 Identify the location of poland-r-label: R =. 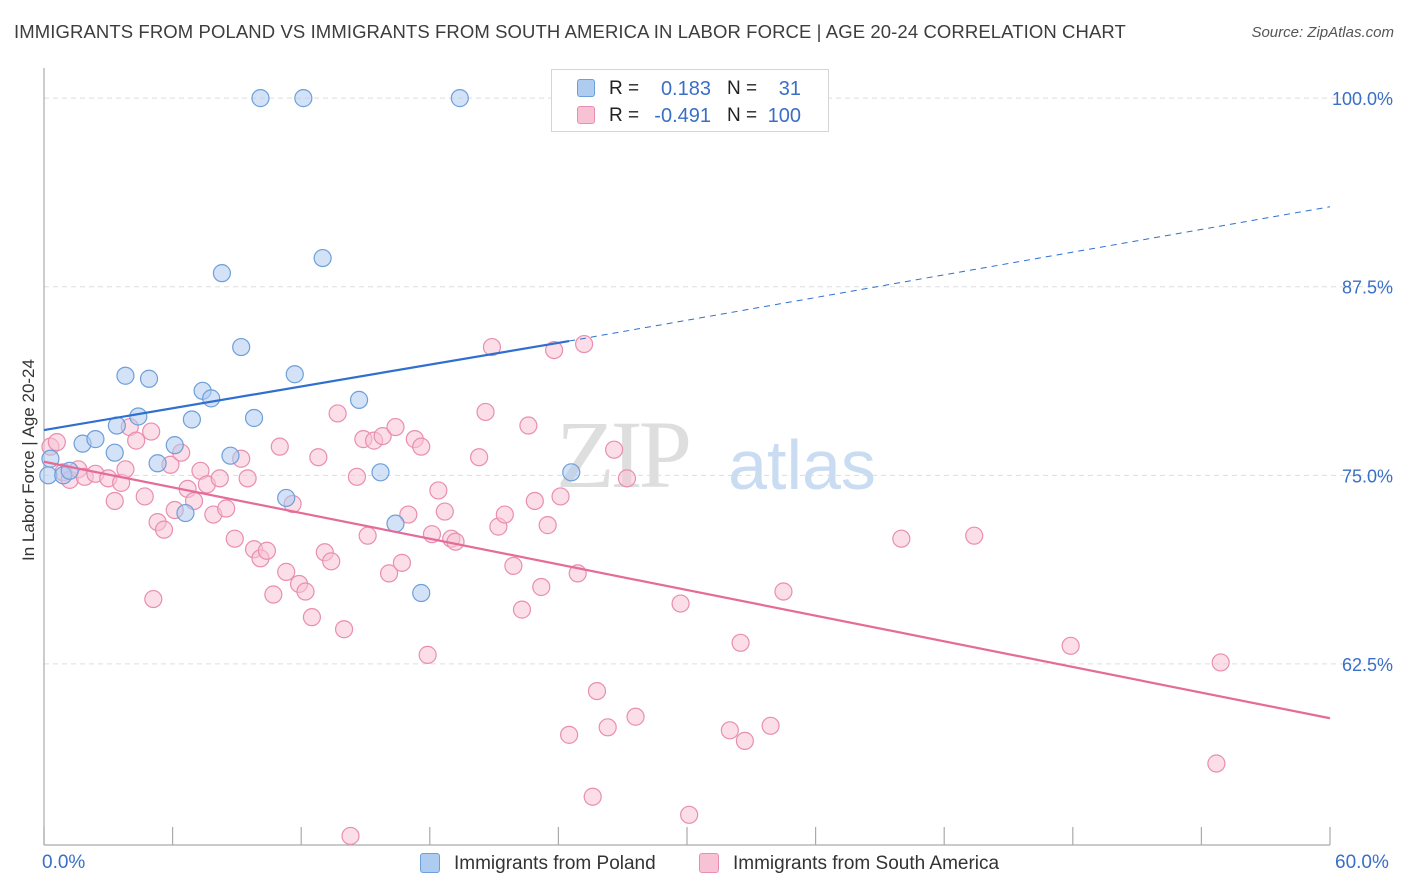
(624, 88).